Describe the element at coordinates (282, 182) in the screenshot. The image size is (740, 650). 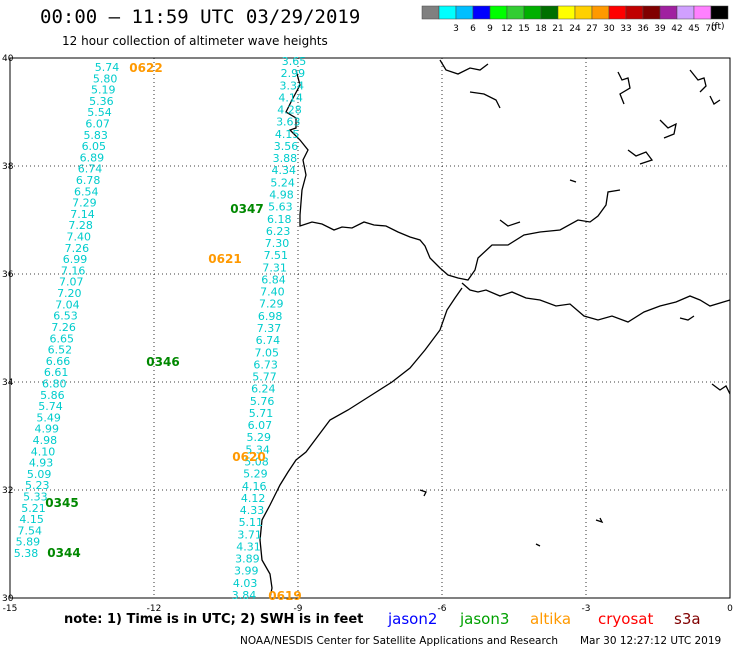
I see `wave-height-value: 5.24` at that location.